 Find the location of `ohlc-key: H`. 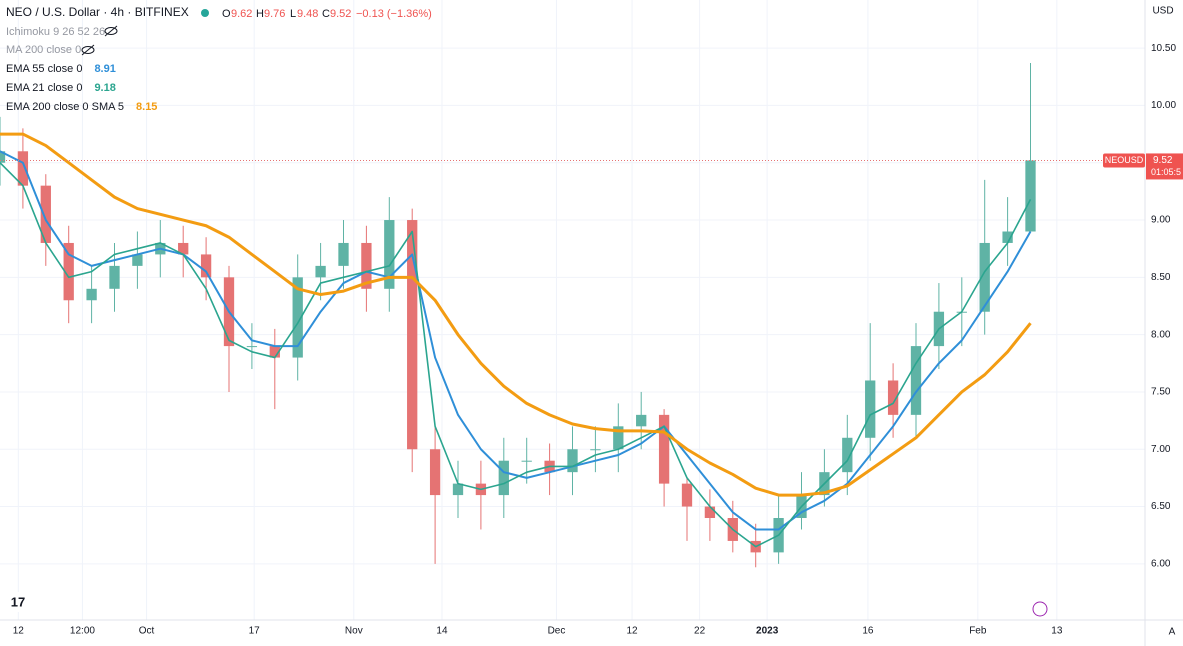

ohlc-key: H is located at coordinates (260, 14).